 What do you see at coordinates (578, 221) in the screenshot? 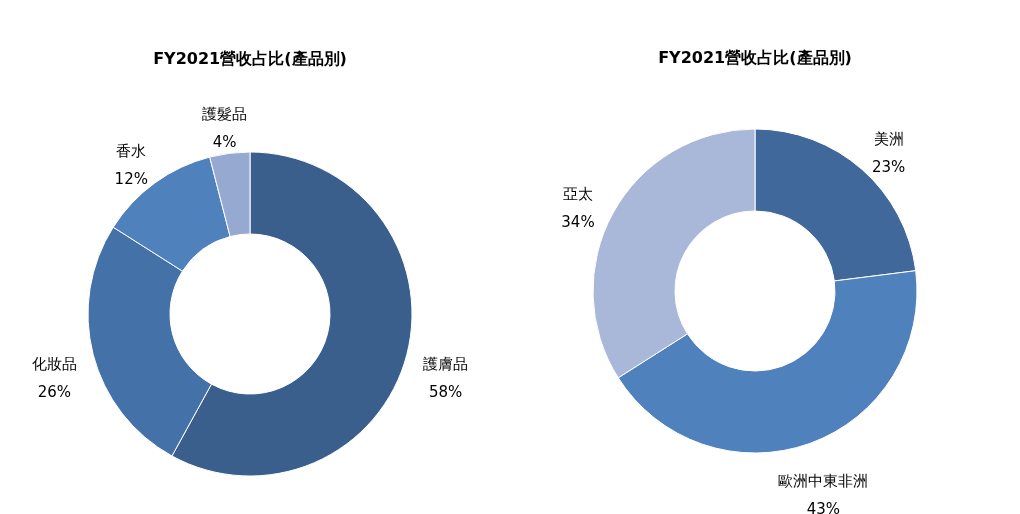
I see `data-label: 34%` at bounding box center [578, 221].